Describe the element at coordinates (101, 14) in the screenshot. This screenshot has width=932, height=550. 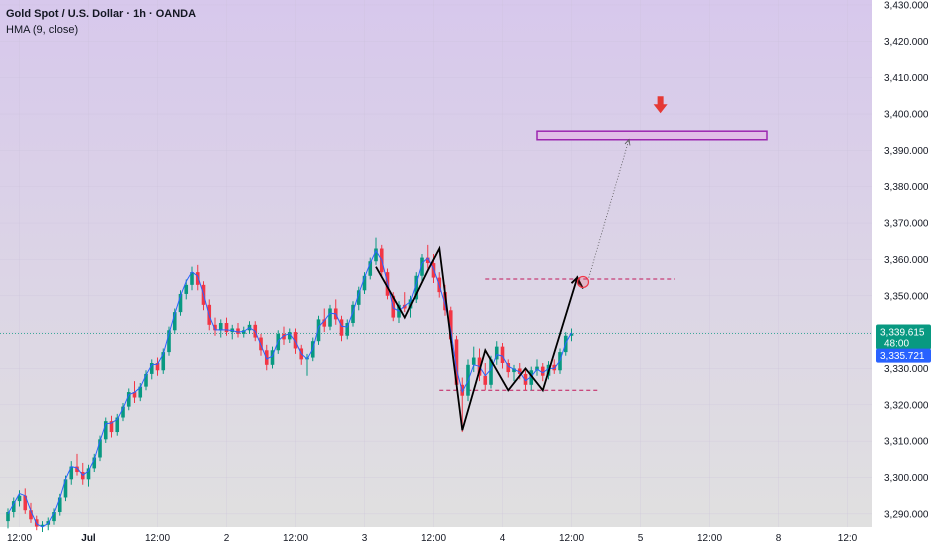
I see `symbol-title: Gold Spot / U.S. Dollar · 1h · OANDA` at that location.